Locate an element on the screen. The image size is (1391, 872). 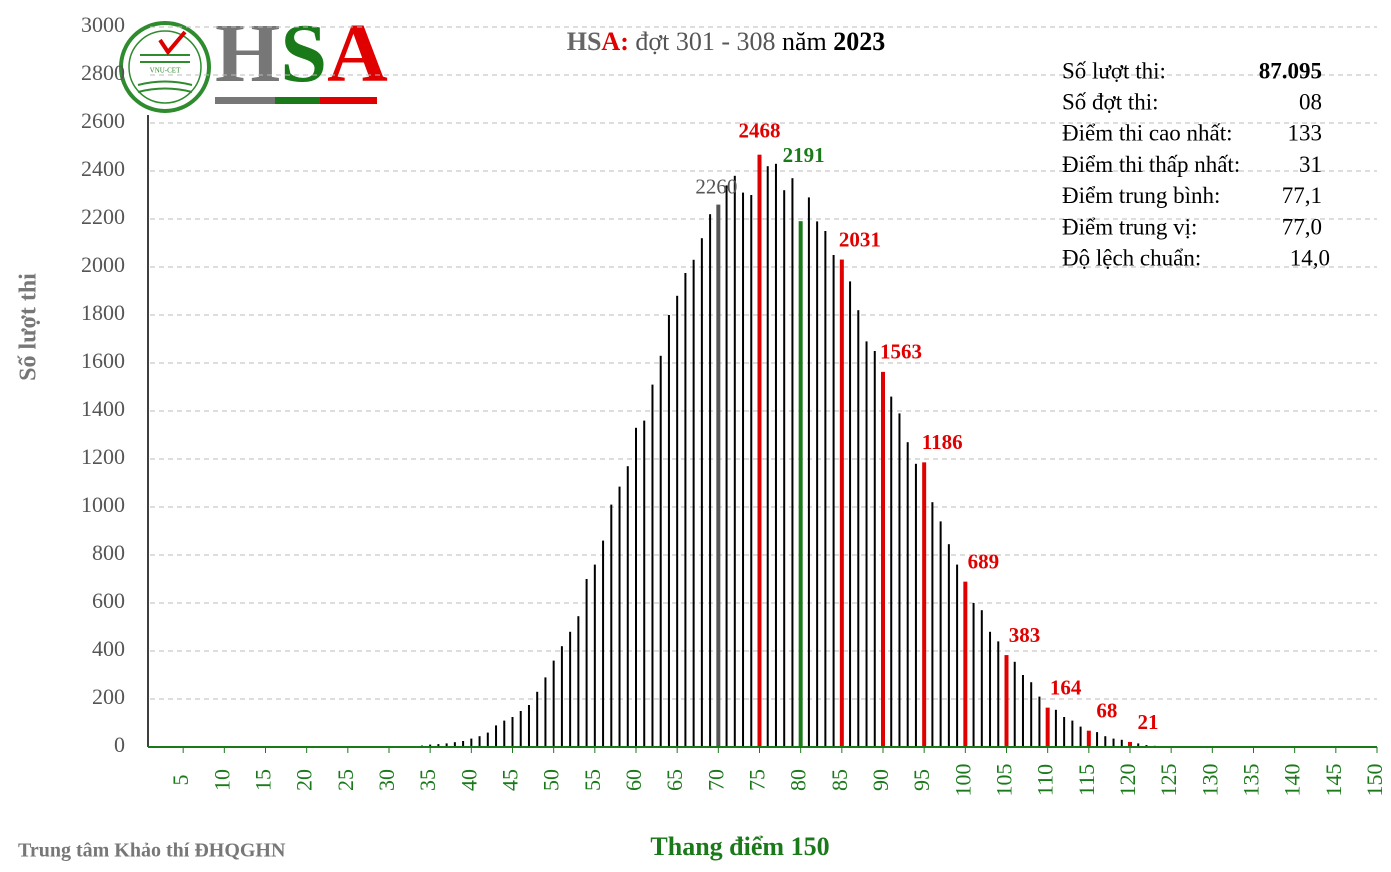
y-tick-label: 1200 is located at coordinates (103, 456).